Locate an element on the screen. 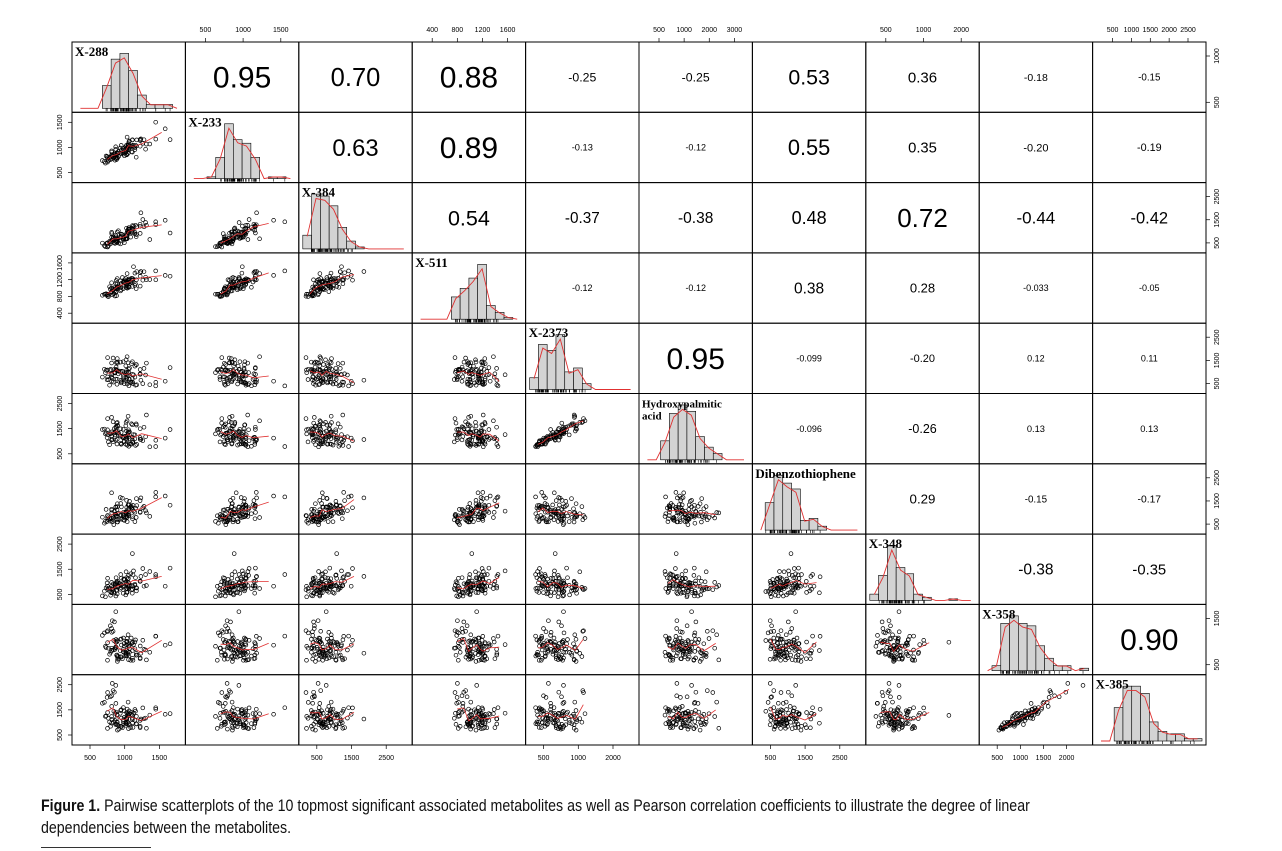 Image resolution: width=1282 pixels, height=851 pixels. correlation-label: 0.89 is located at coordinates (469, 148).